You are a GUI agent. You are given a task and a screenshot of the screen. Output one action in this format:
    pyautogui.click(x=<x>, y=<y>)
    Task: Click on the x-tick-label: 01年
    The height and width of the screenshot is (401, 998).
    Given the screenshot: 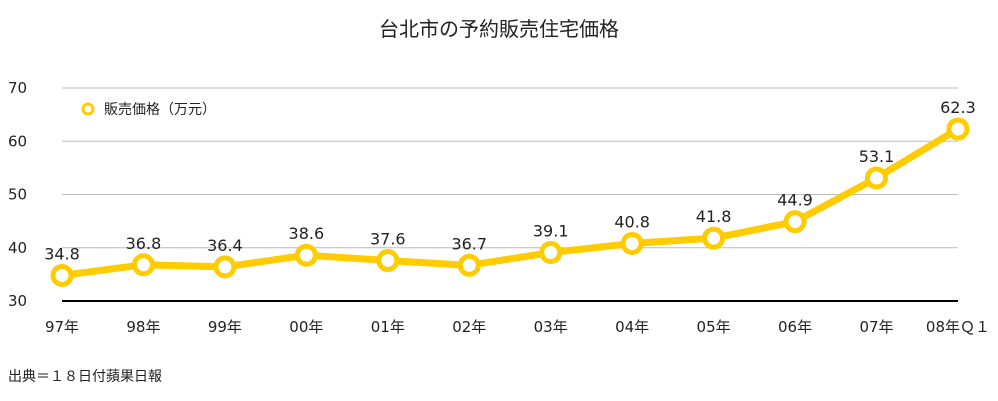 What is the action you would take?
    pyautogui.click(x=388, y=327)
    